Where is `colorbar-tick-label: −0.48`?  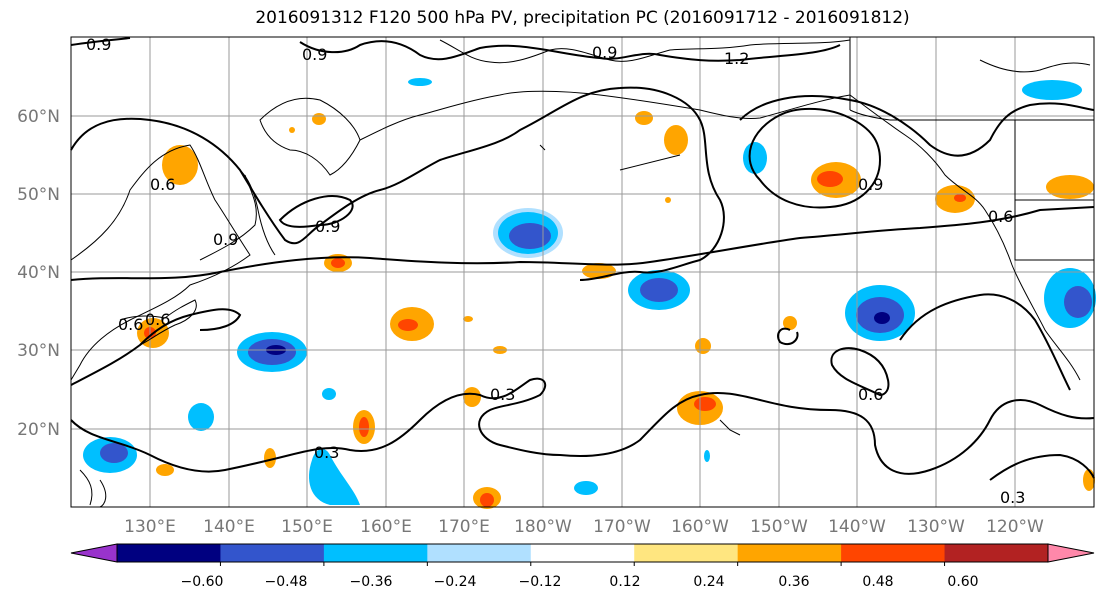
colorbar-tick-label: −0.48 is located at coordinates (286, 582).